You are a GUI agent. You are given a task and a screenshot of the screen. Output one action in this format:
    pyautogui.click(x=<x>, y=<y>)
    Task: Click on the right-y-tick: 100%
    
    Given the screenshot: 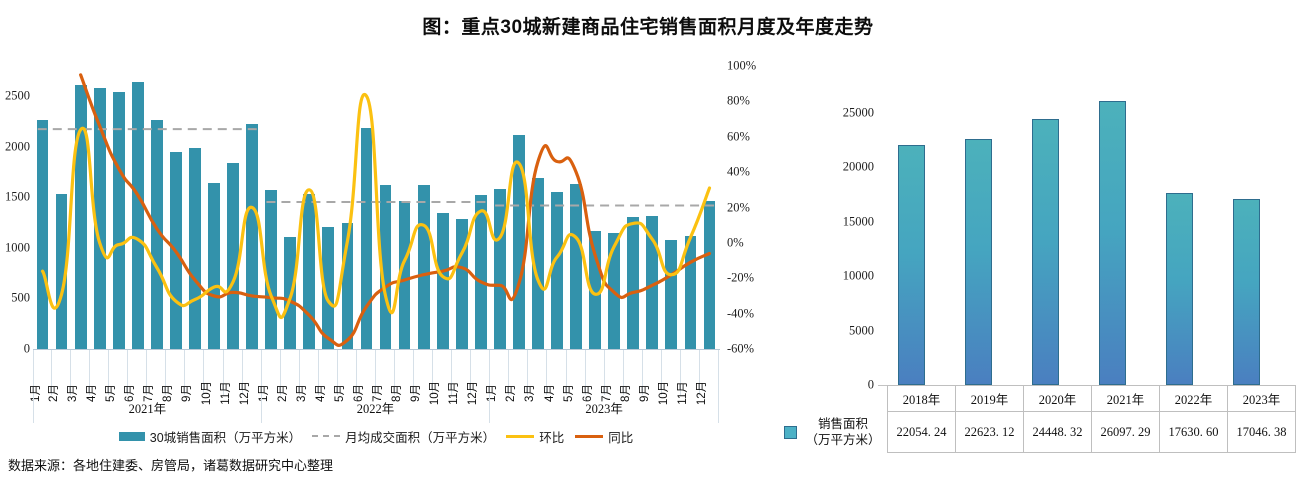 What is the action you would take?
    pyautogui.click(x=742, y=65)
    